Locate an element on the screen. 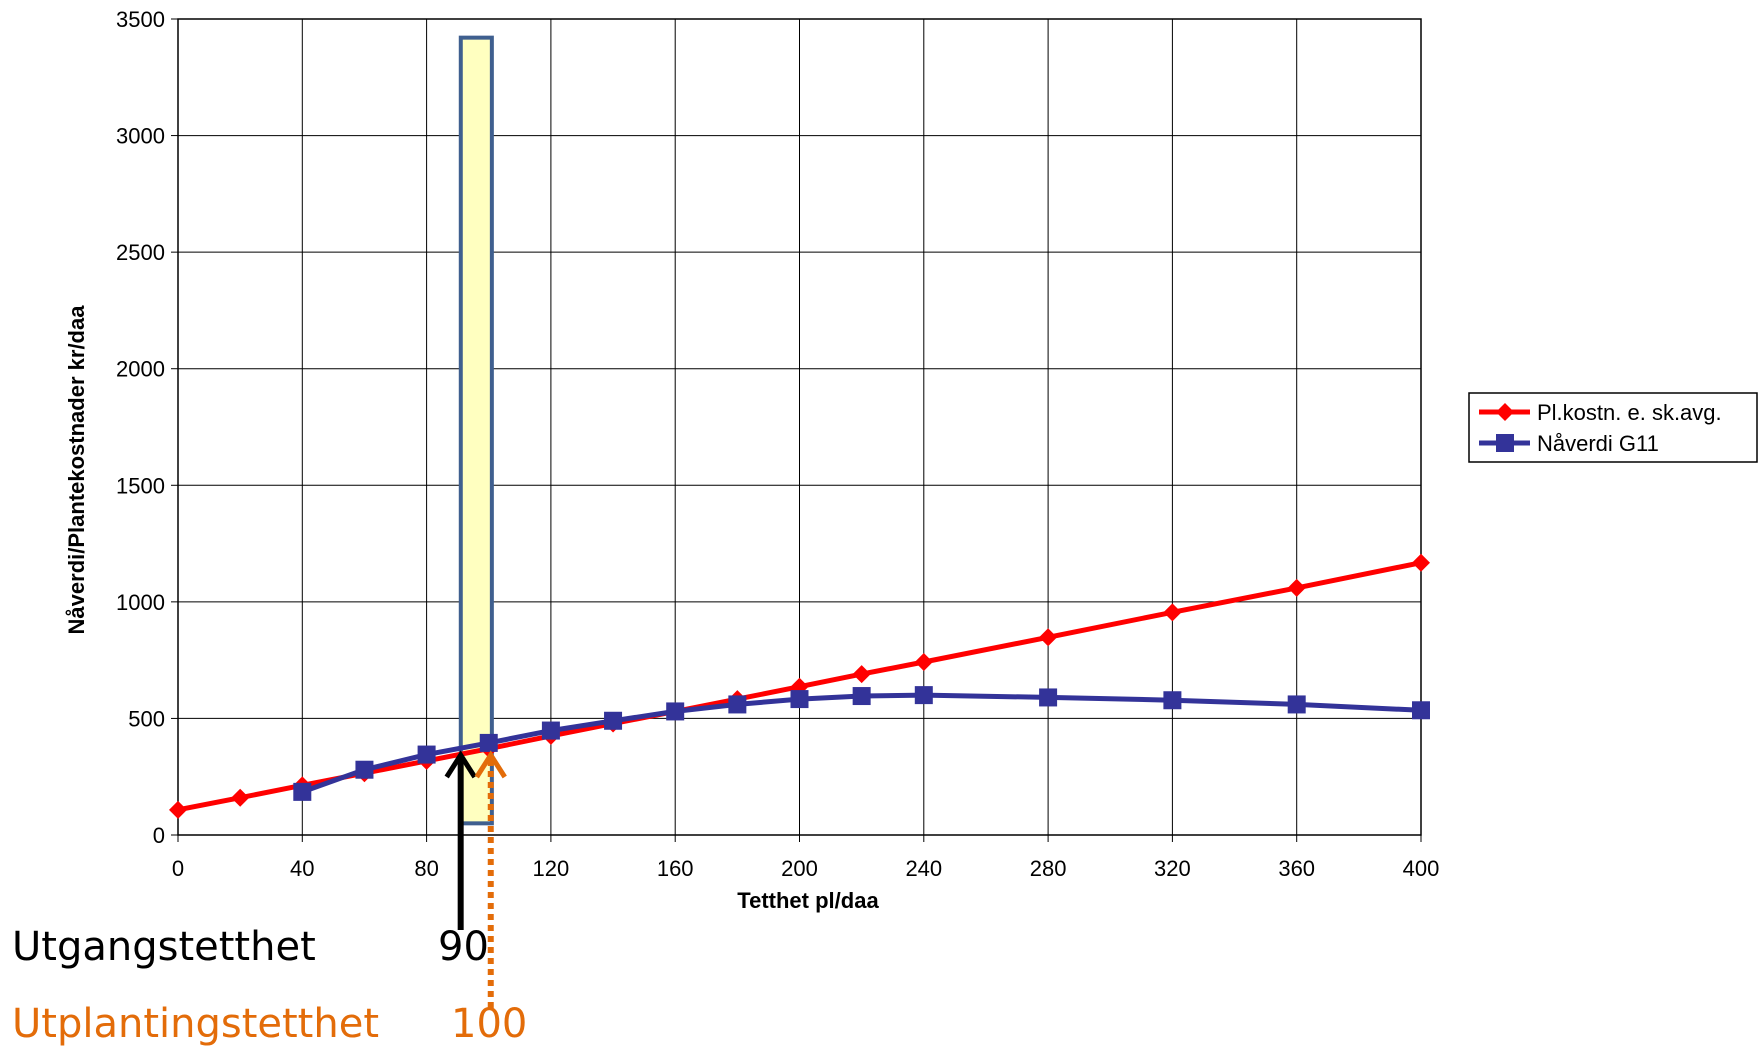 The width and height of the screenshot is (1764, 1049). legend-label: Pl.kostn. e. sk.avg. is located at coordinates (1629, 412).